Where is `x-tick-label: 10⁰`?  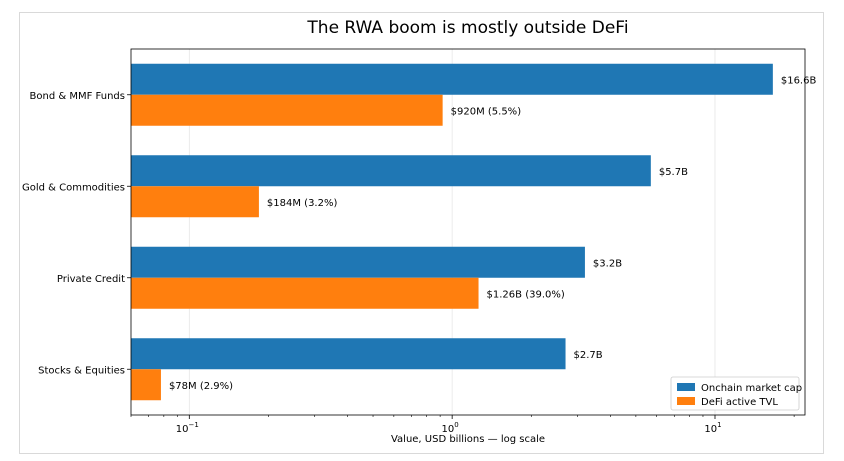 x-tick-label: 10⁰ is located at coordinates (450, 428).